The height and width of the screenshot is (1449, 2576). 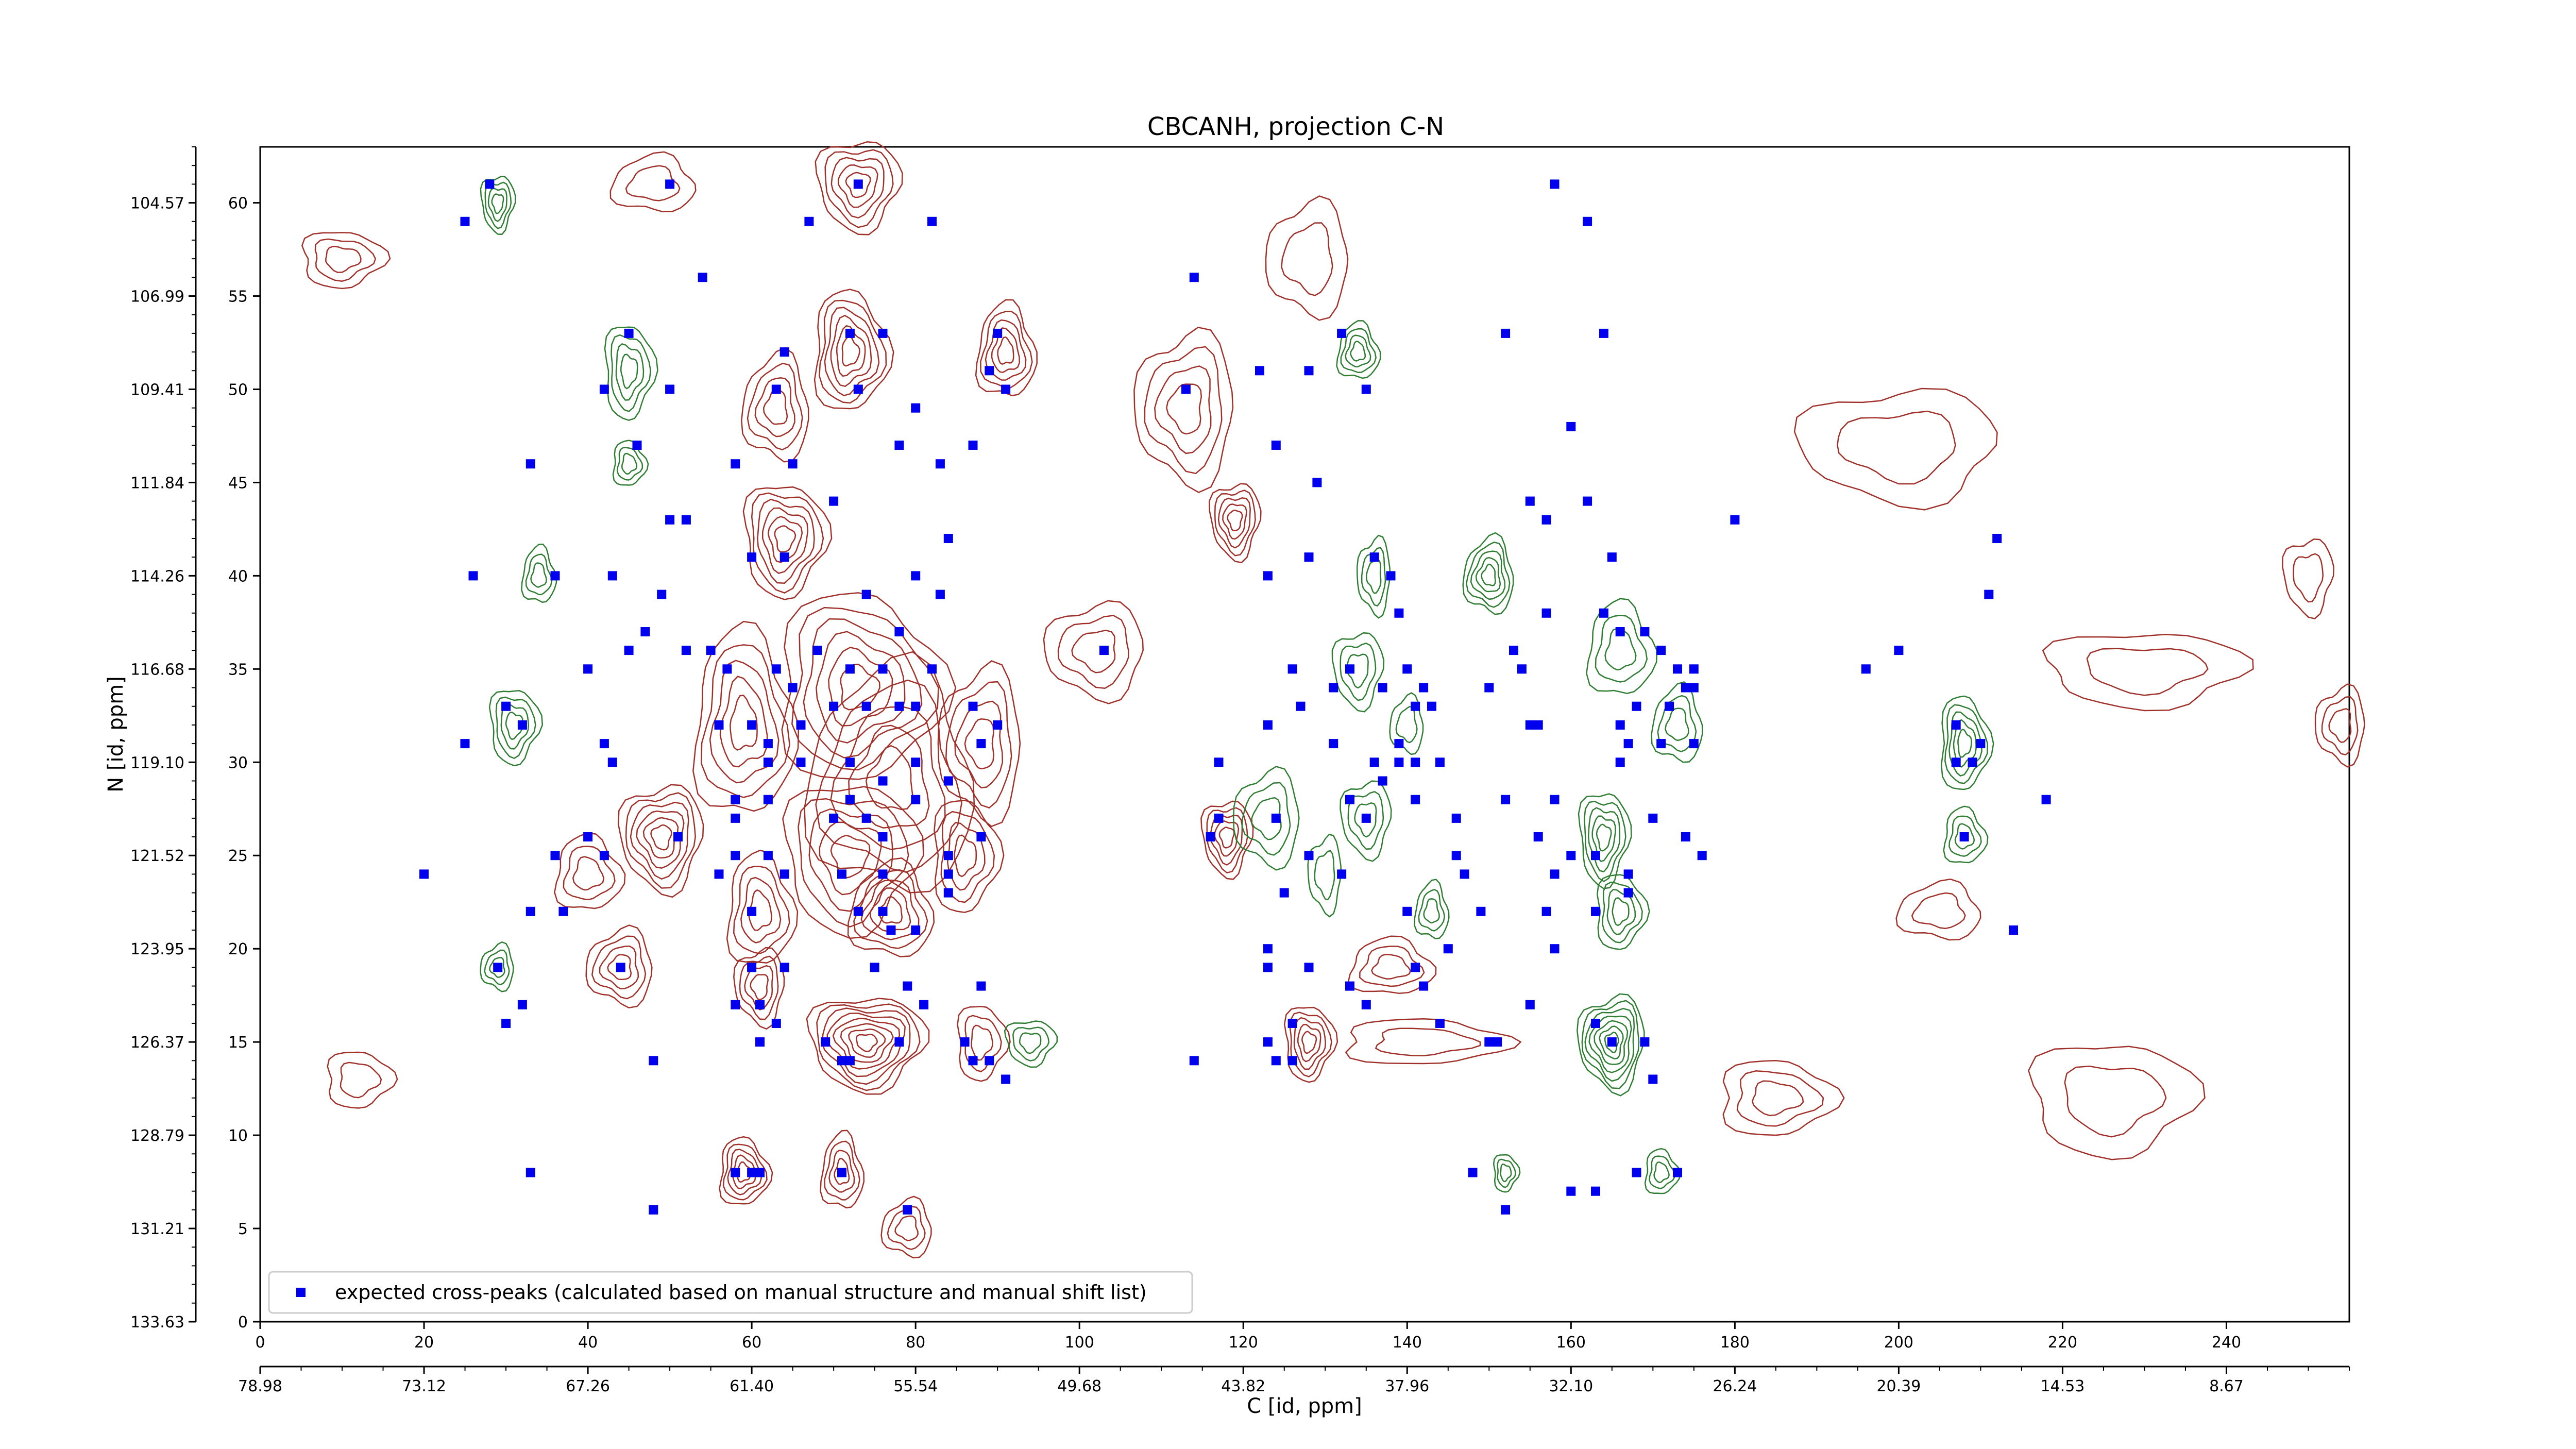 What do you see at coordinates (1571, 1343) in the screenshot?
I see `x-tick-label: 160` at bounding box center [1571, 1343].